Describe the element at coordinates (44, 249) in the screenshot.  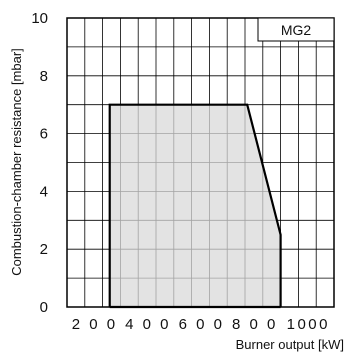
I see `y-tick-label: 2` at that location.